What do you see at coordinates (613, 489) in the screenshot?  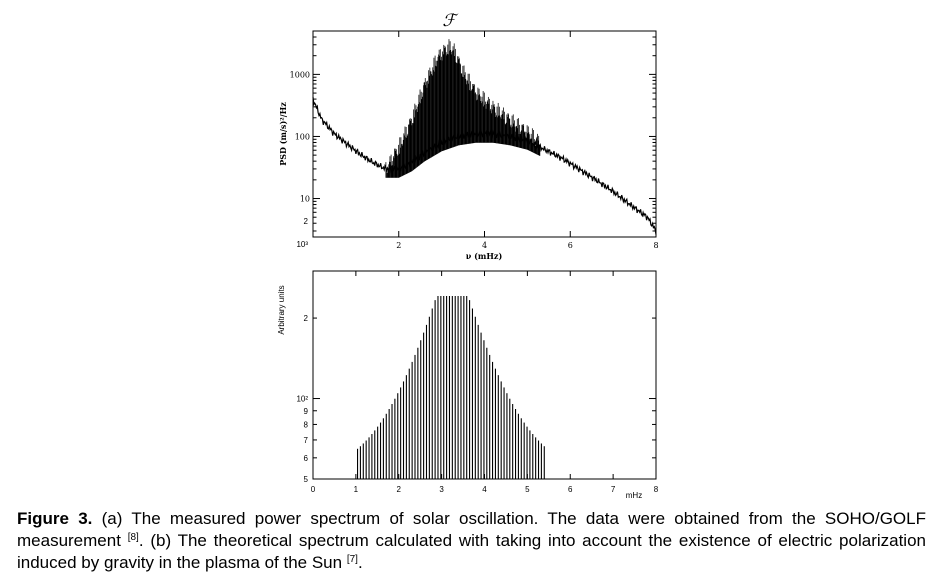 I see `panel-b-x-tick-label: 7` at bounding box center [613, 489].